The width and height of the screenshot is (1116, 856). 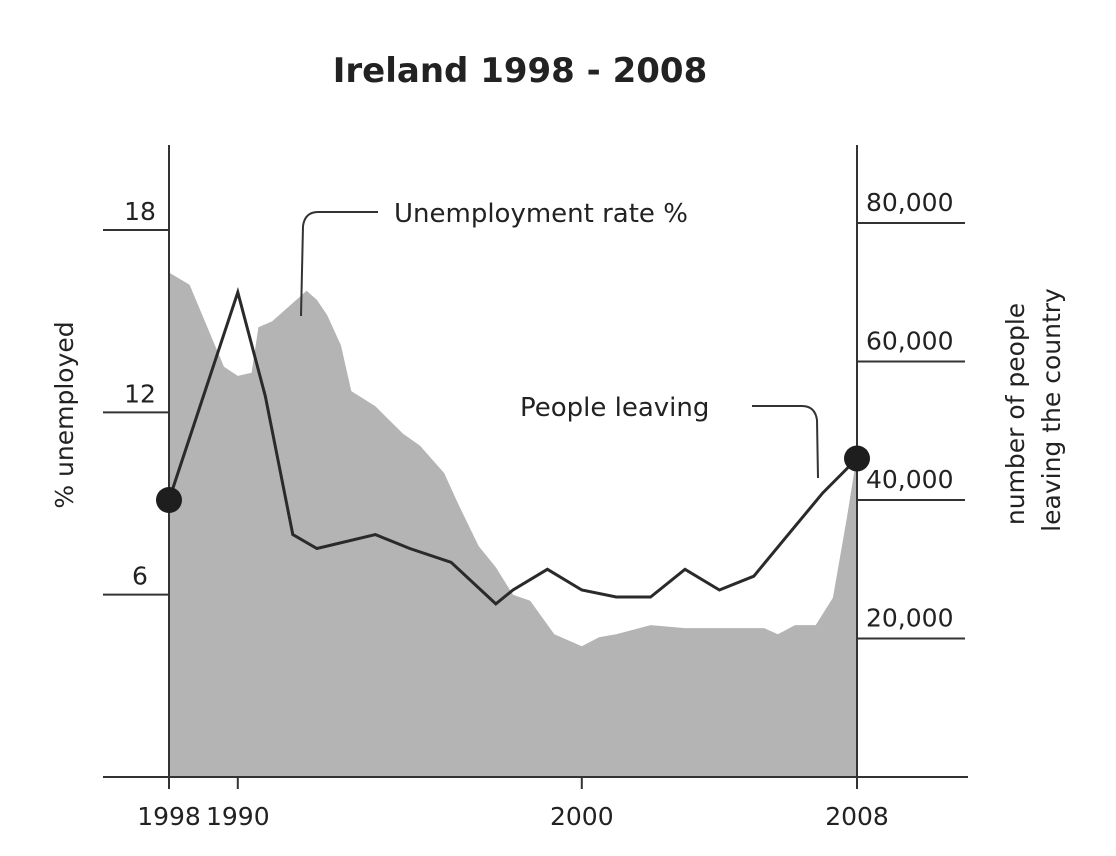 What do you see at coordinates (238, 816) in the screenshot?
I see `x-tick-label: 1990` at bounding box center [238, 816].